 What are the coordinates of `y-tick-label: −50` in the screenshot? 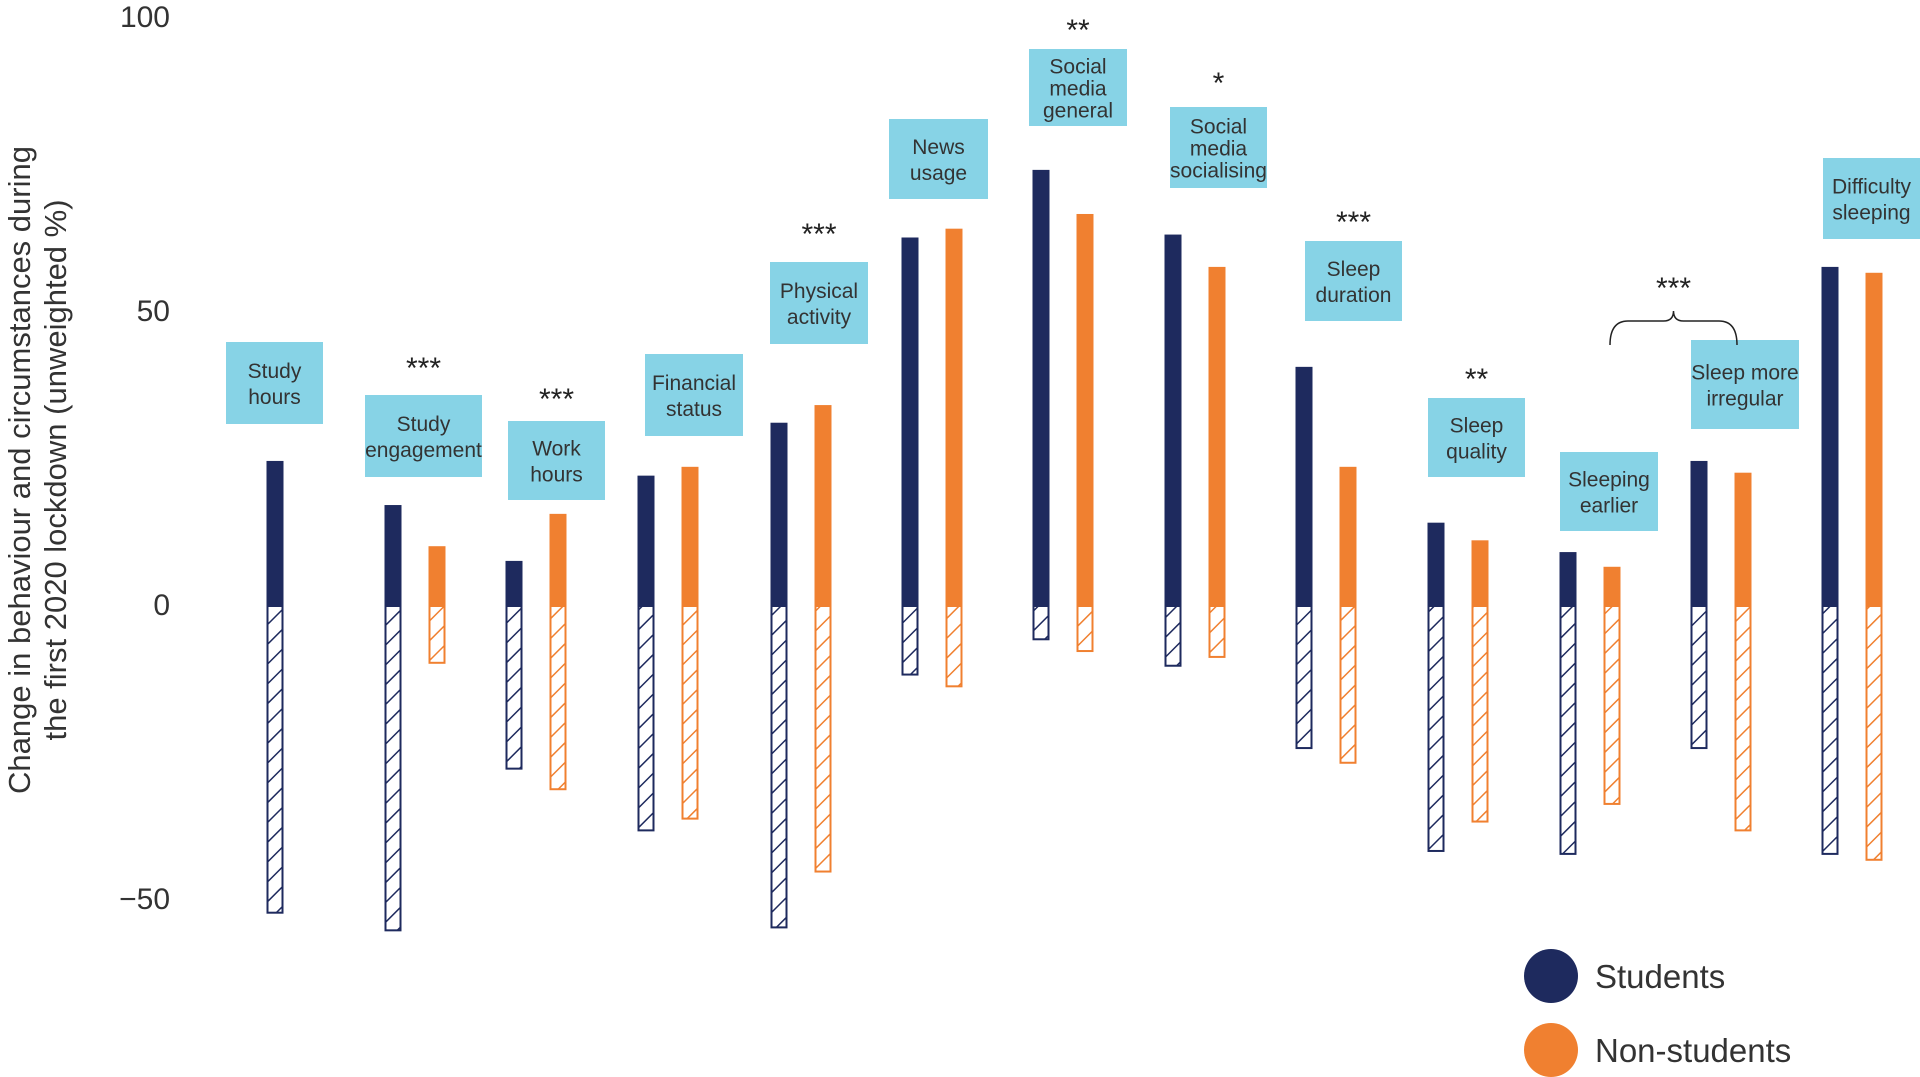 It's located at (144, 899).